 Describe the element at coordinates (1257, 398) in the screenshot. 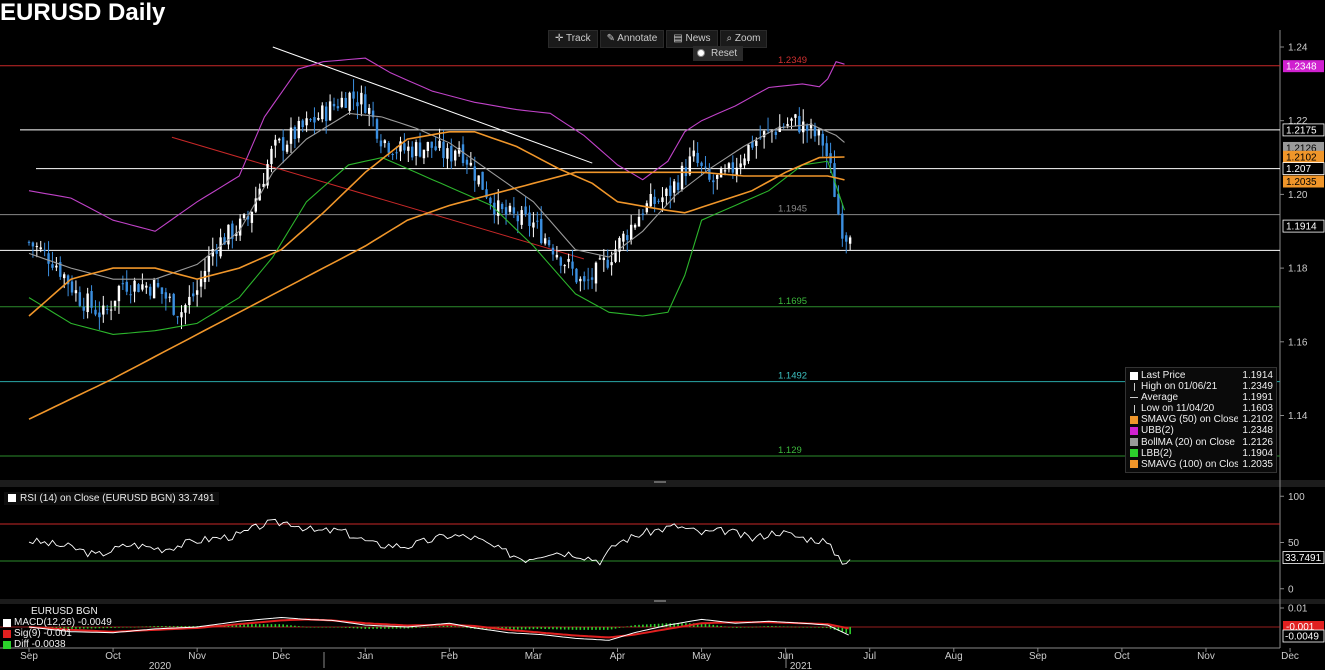

I see `legend-value: 1.1991` at that location.